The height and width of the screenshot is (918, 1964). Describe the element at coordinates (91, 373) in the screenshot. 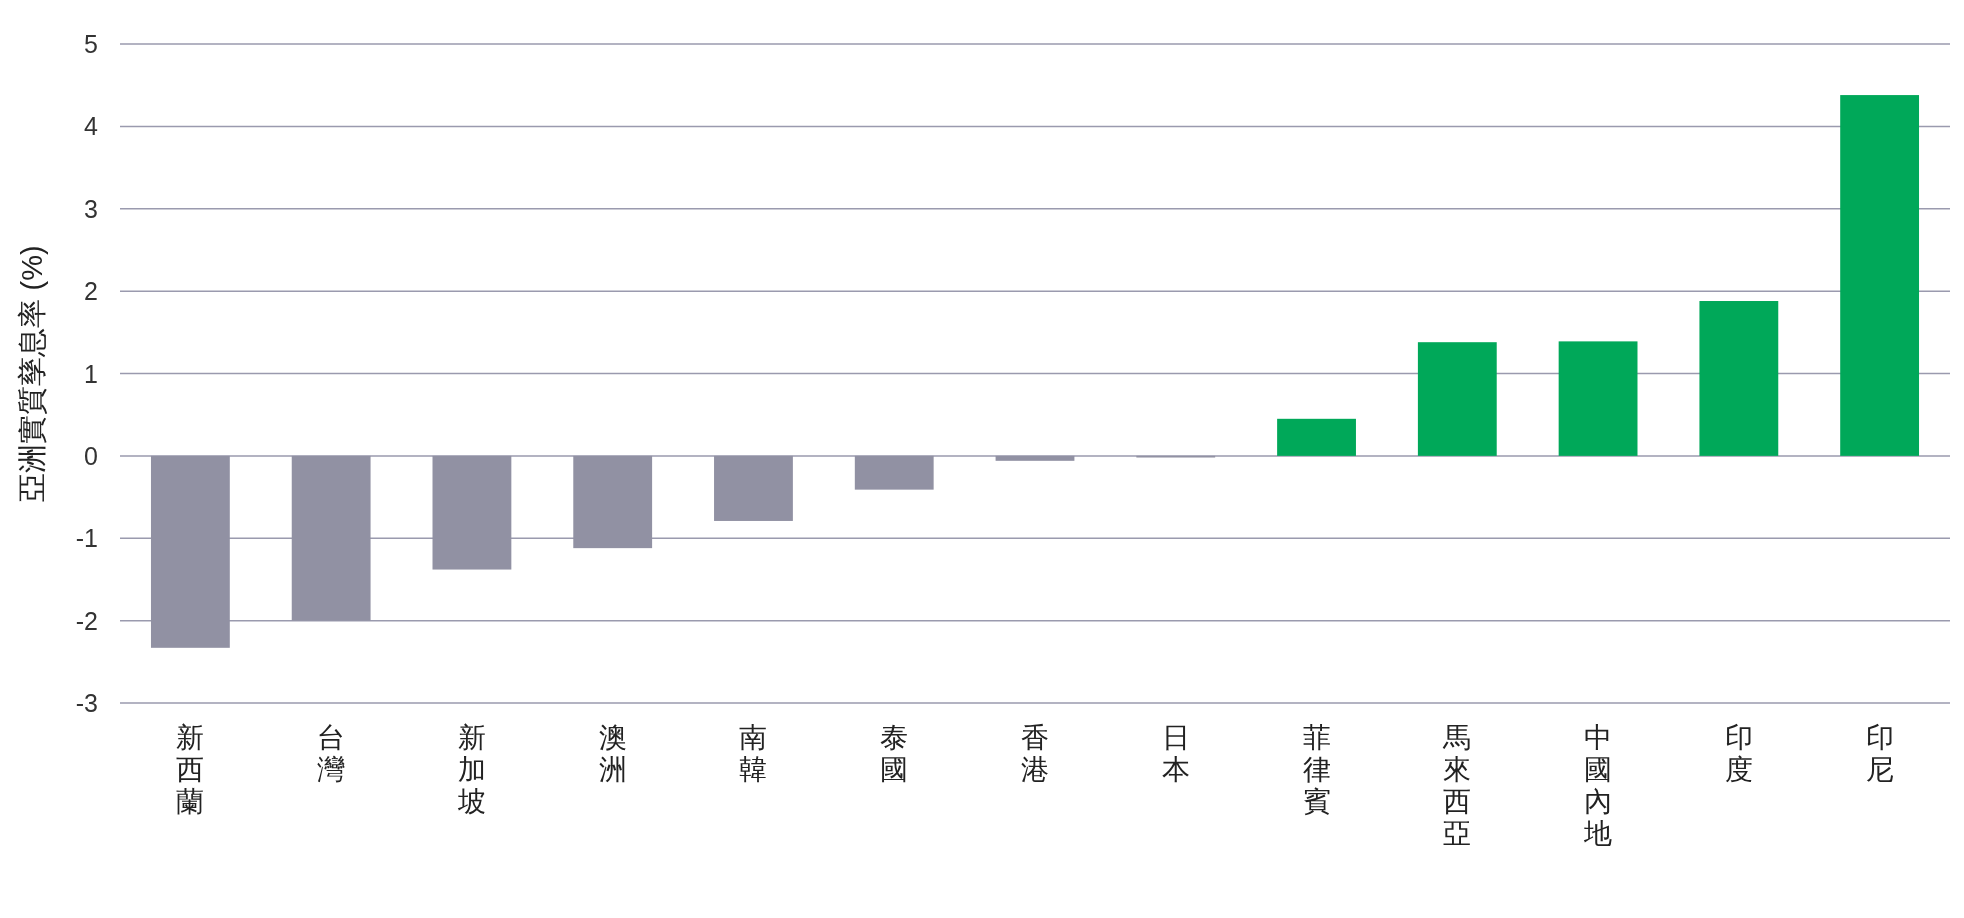

I see `y-tick-label: 1` at that location.